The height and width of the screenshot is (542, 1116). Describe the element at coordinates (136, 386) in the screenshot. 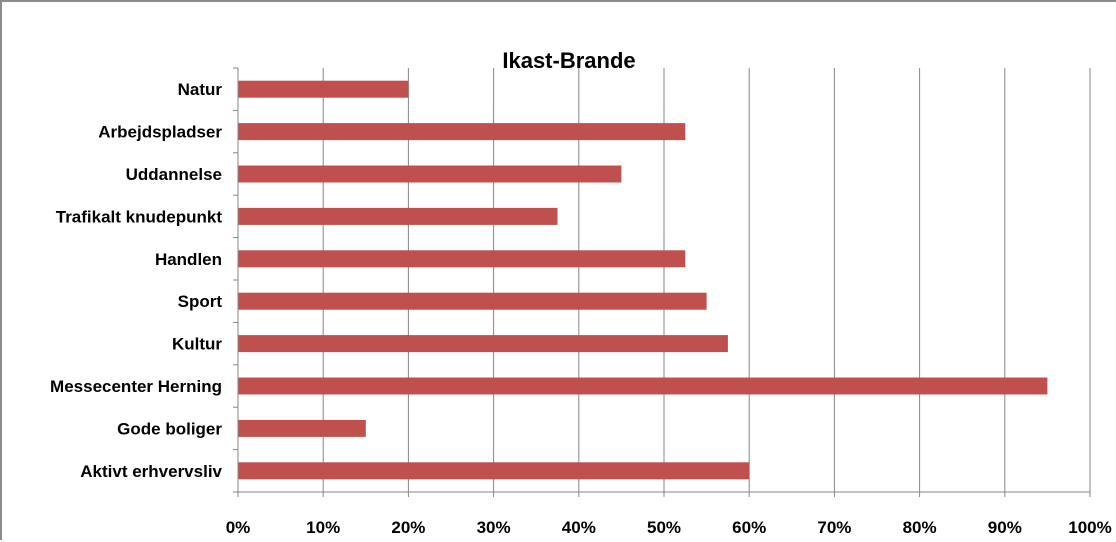

I see `category-label: Messecenter Herning` at that location.